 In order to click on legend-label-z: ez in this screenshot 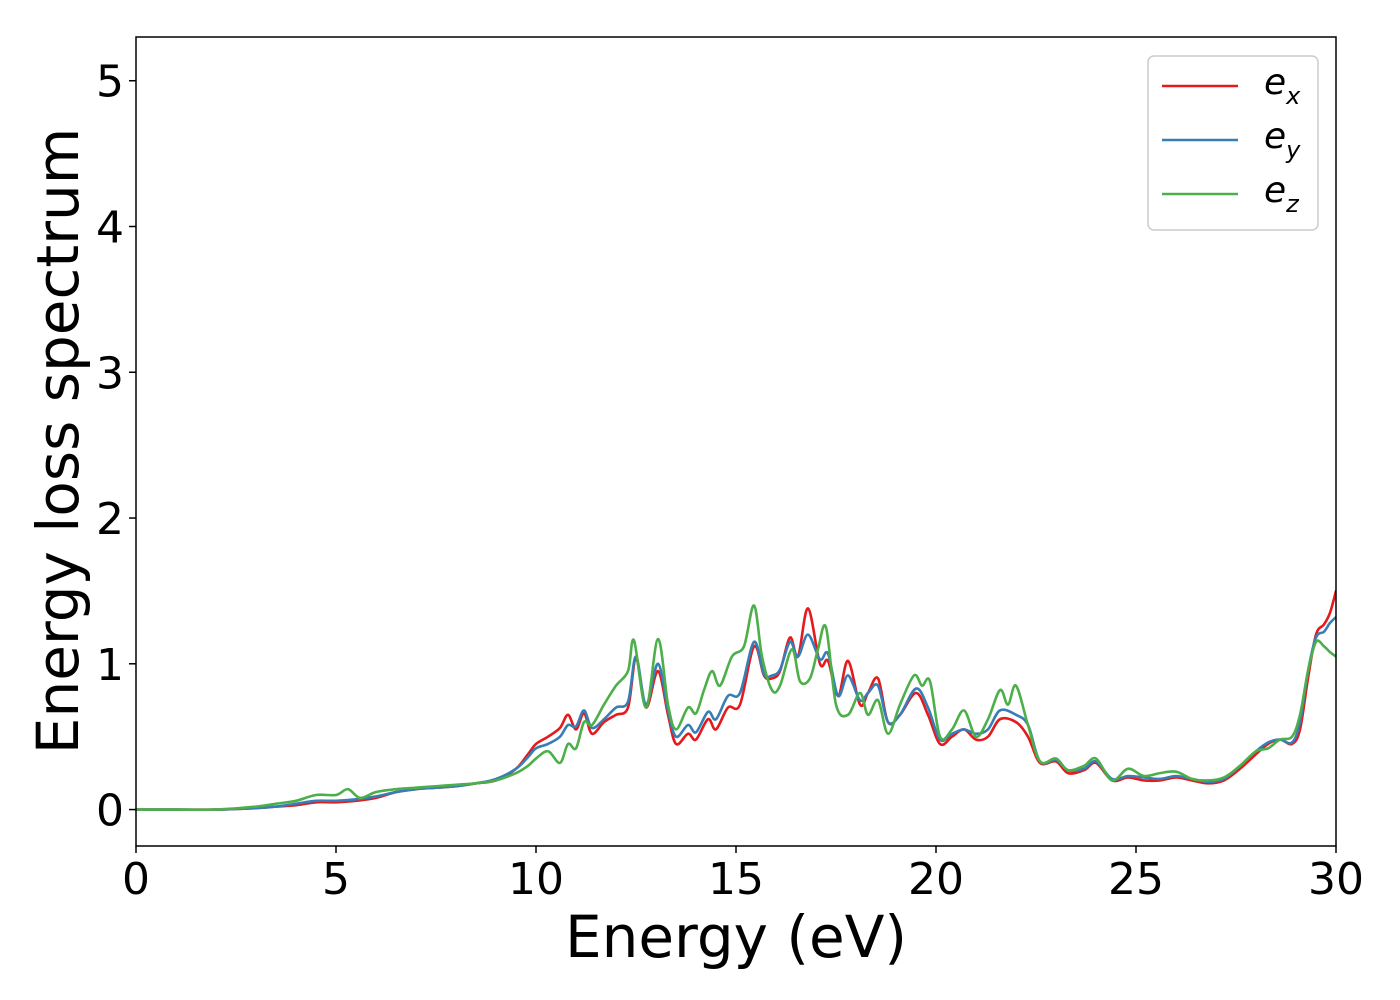, I will do `click(1282, 194)`.